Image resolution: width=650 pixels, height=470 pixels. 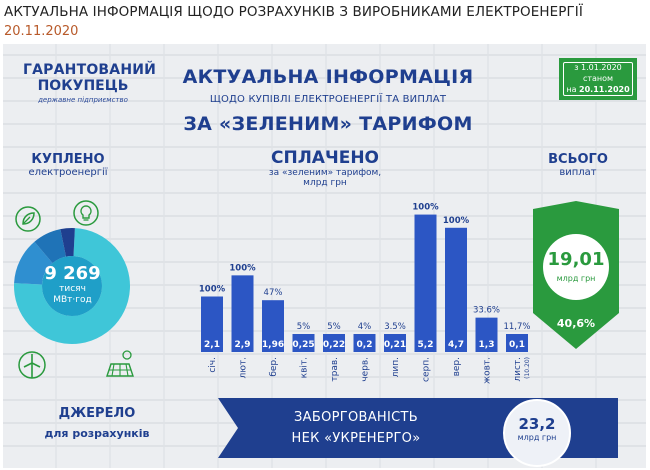 I want to click on total-subtitle: виплат, so click(x=578, y=172).